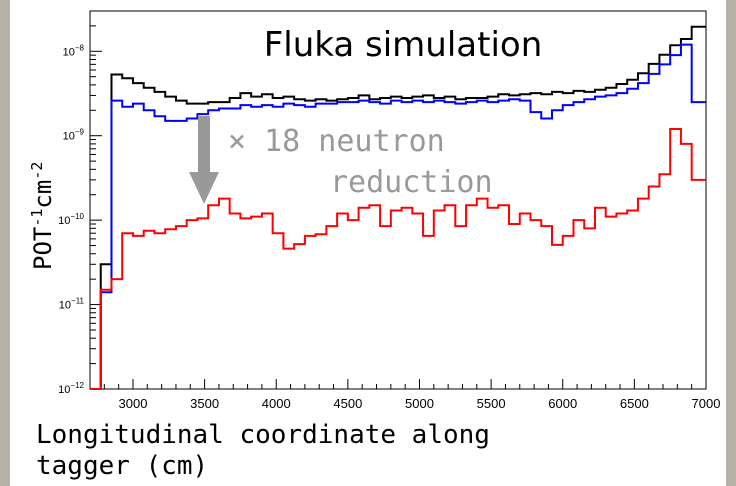  I want to click on x-tick-label: 3500, so click(204, 403).